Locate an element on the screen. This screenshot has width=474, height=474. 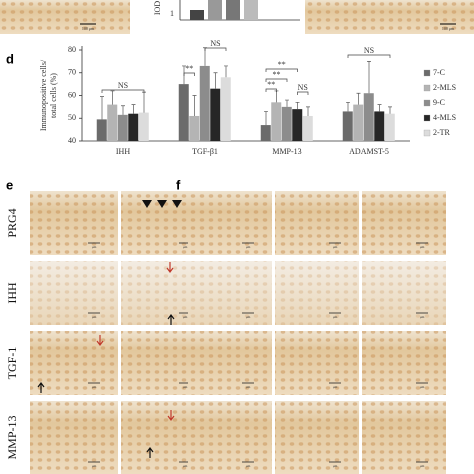
x-tick-label: IHH is located at coordinates (123, 151).